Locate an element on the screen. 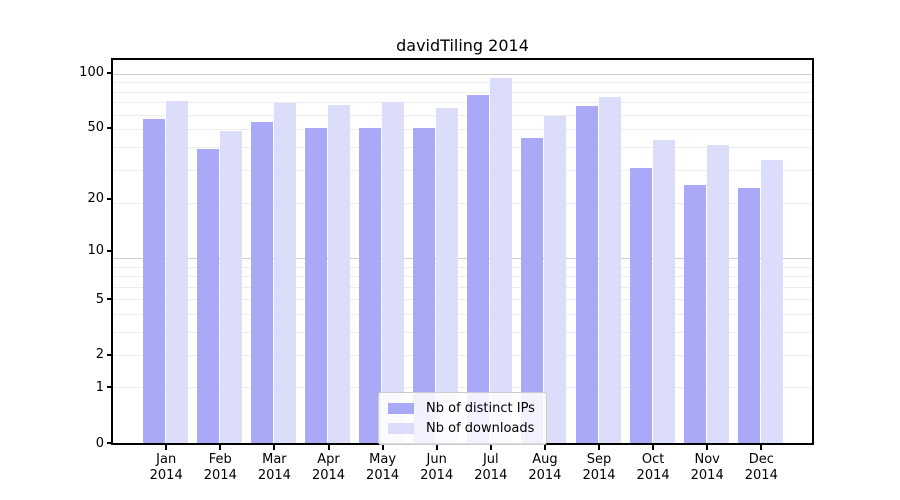 The image size is (900, 500). bar-distinct-ips-nov is located at coordinates (694, 313).